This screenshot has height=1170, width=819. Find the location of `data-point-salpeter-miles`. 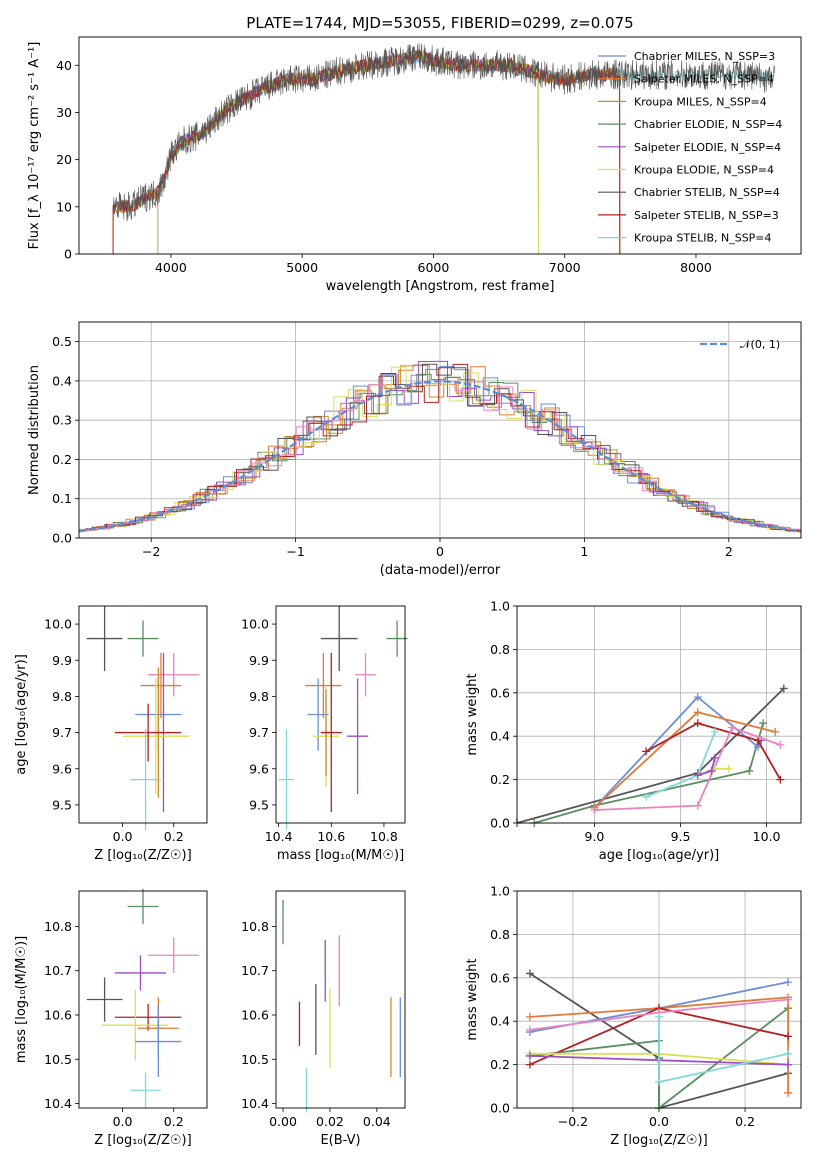

data-point-salpeter-miles is located at coordinates (161, 686).